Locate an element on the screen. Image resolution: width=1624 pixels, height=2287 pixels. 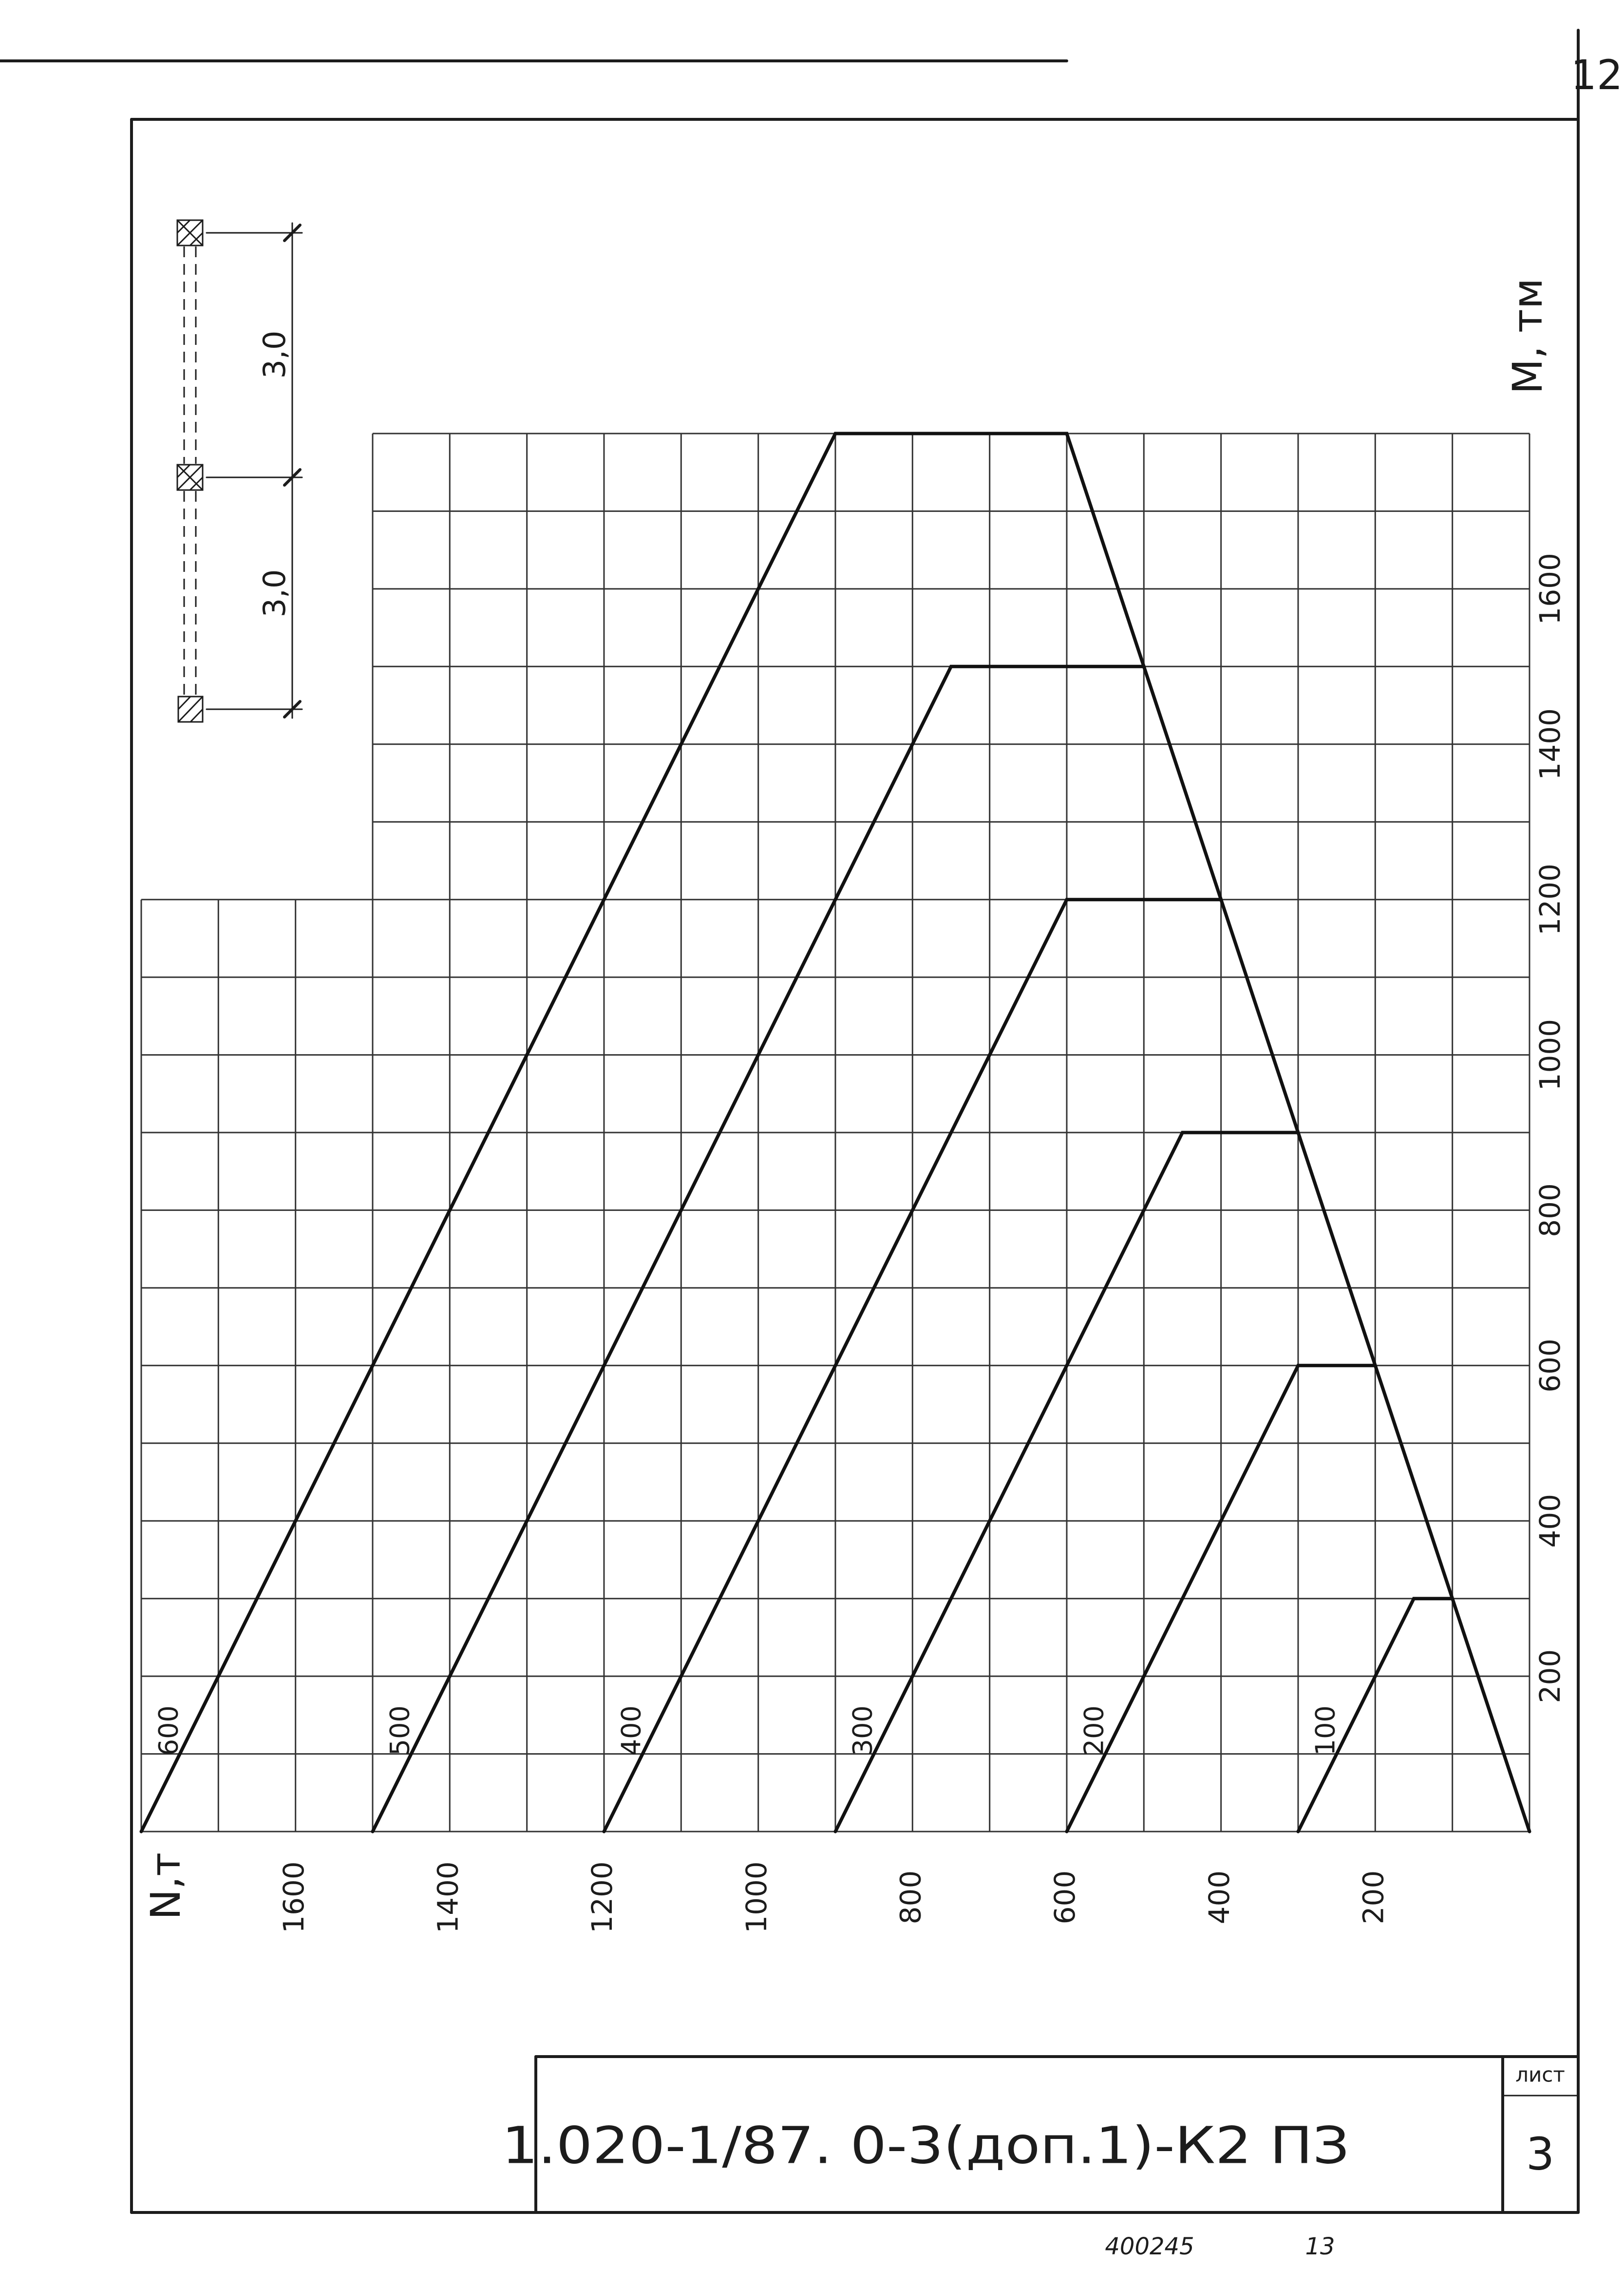
series-label: 400 is located at coordinates (631, 1730).